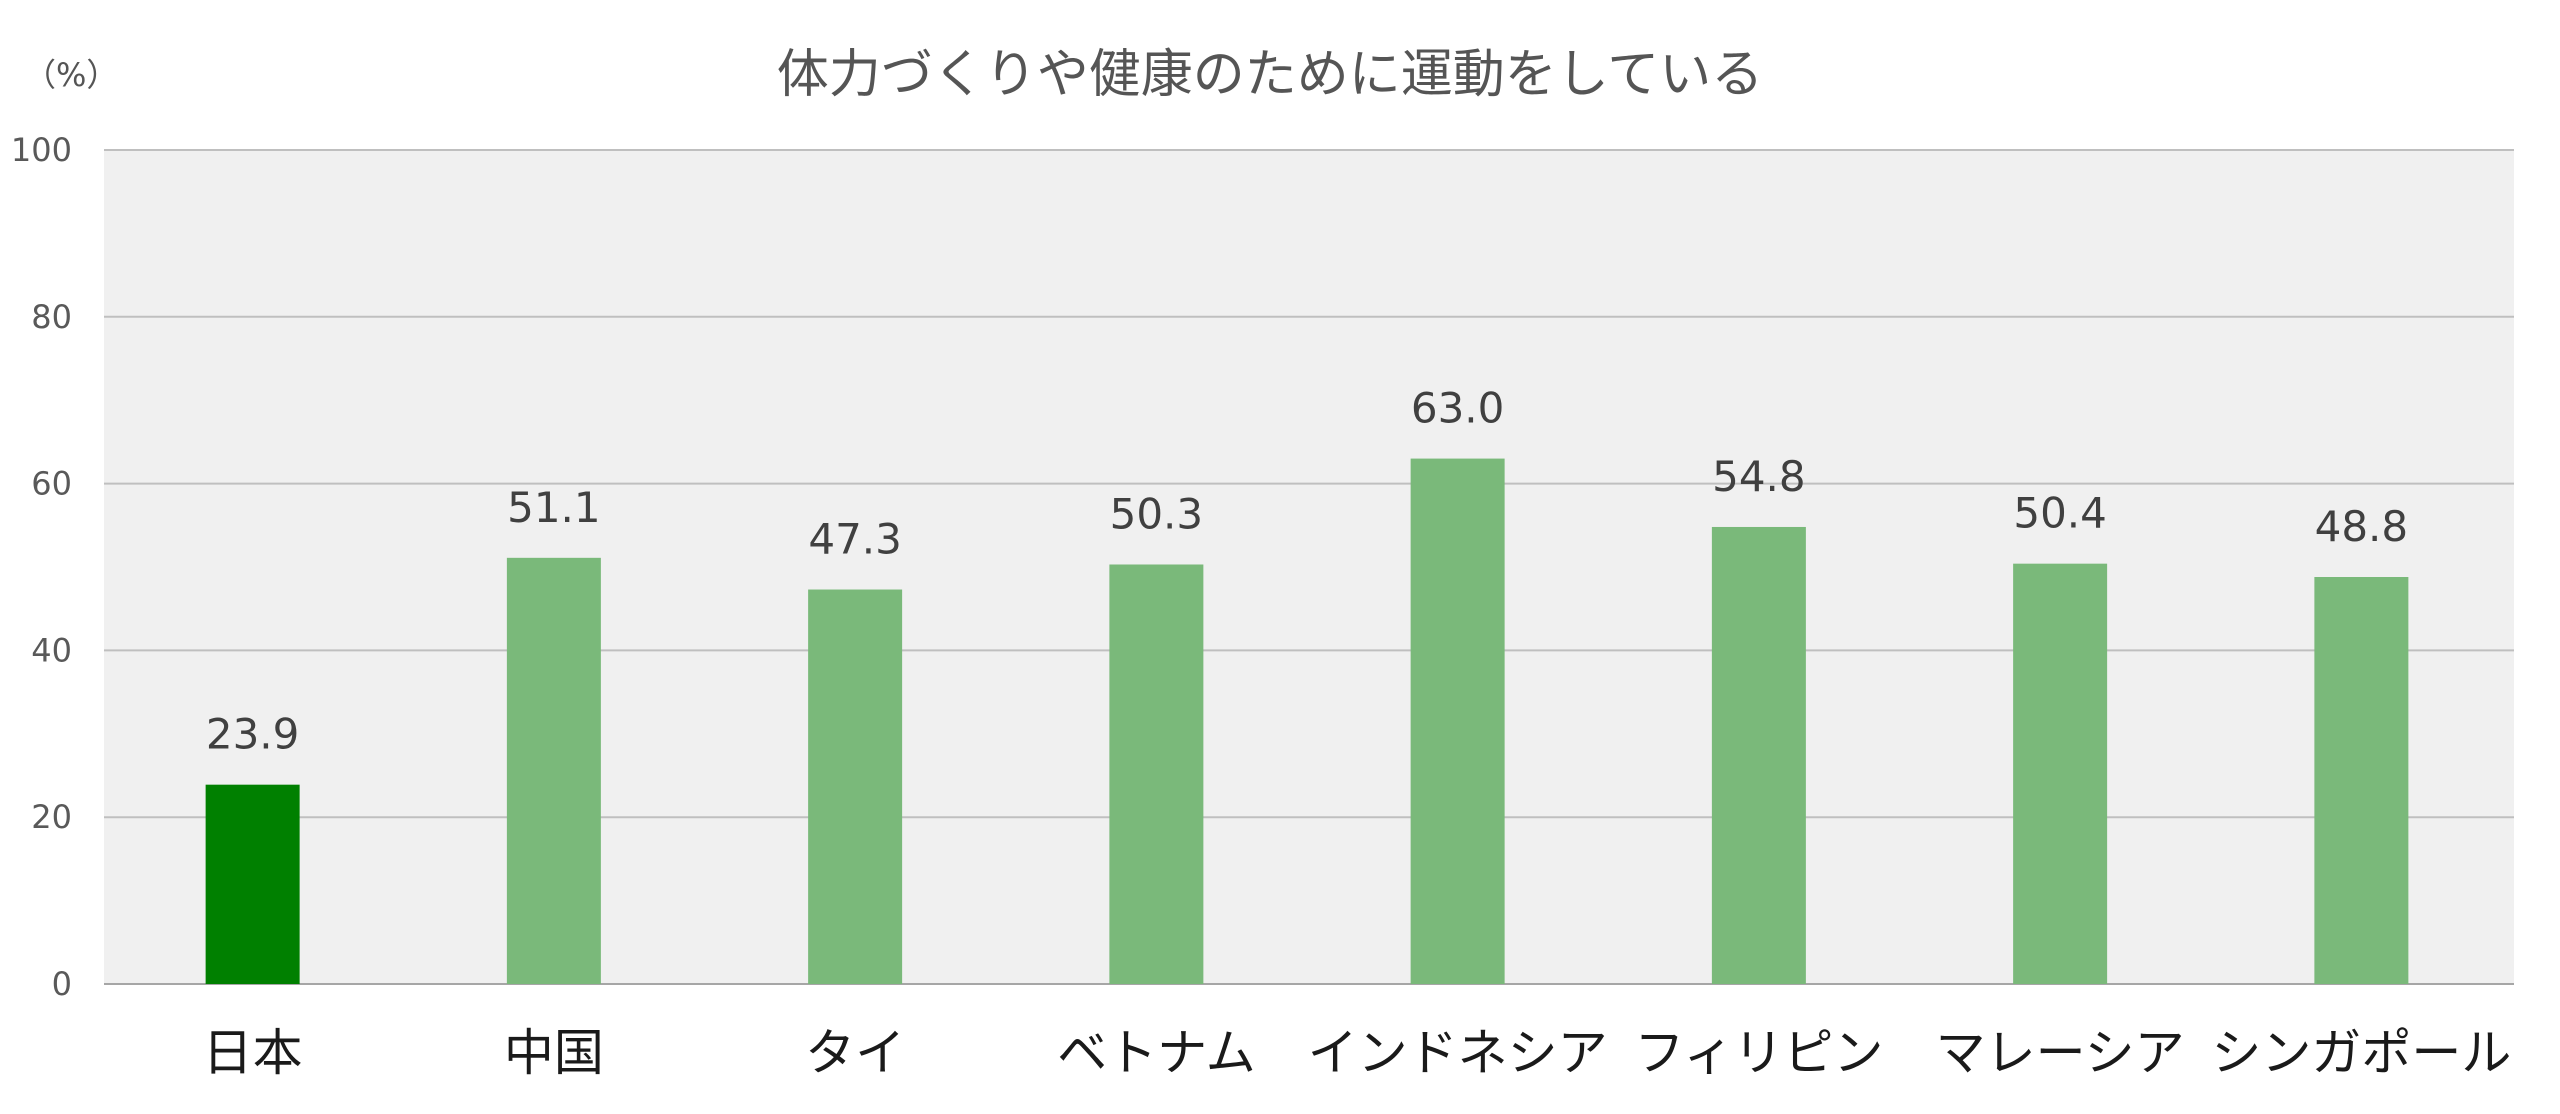  What do you see at coordinates (1270, 75) in the screenshot?
I see `chart-title: 体力づくりや健康のために運動をしている` at bounding box center [1270, 75].